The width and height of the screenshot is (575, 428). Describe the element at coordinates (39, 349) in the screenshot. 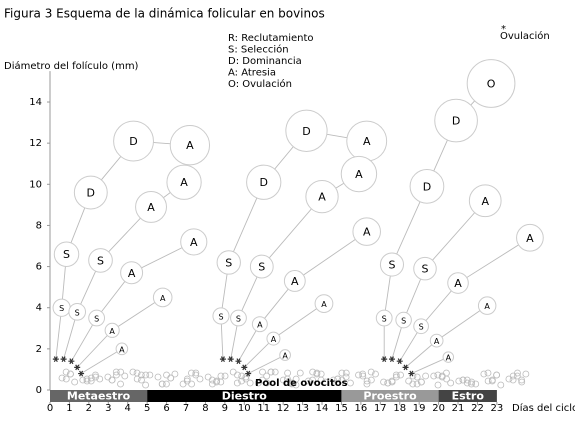

I see `y-tick-label: 2` at that location.